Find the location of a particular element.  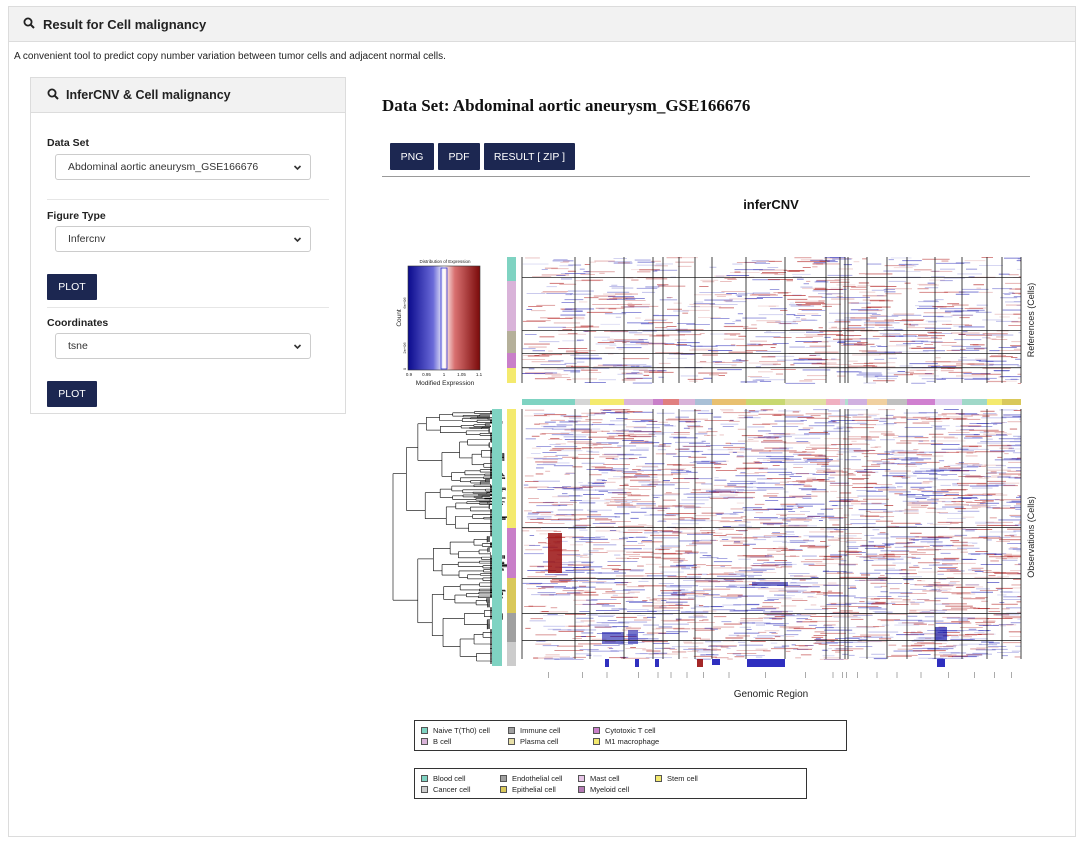

key-tick-label: 1.05 is located at coordinates (461, 374).